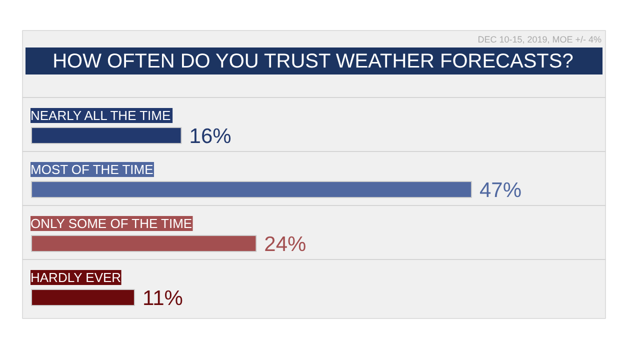 The image size is (620, 349). I want to click on y-tick-label: HARDLY EVER, so click(76, 277).